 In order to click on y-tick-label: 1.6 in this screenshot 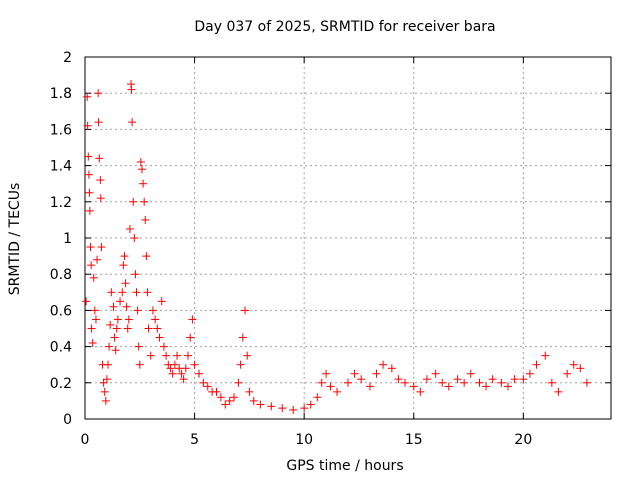, I will do `click(61, 130)`.